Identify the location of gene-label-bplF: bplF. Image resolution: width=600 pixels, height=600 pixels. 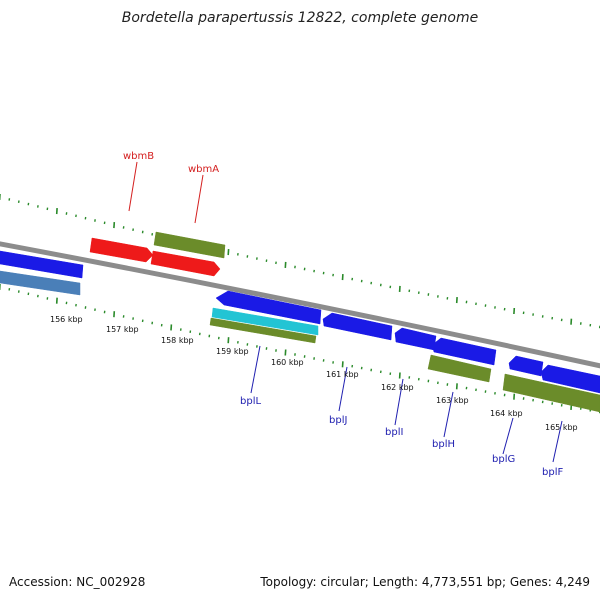
(552, 472).